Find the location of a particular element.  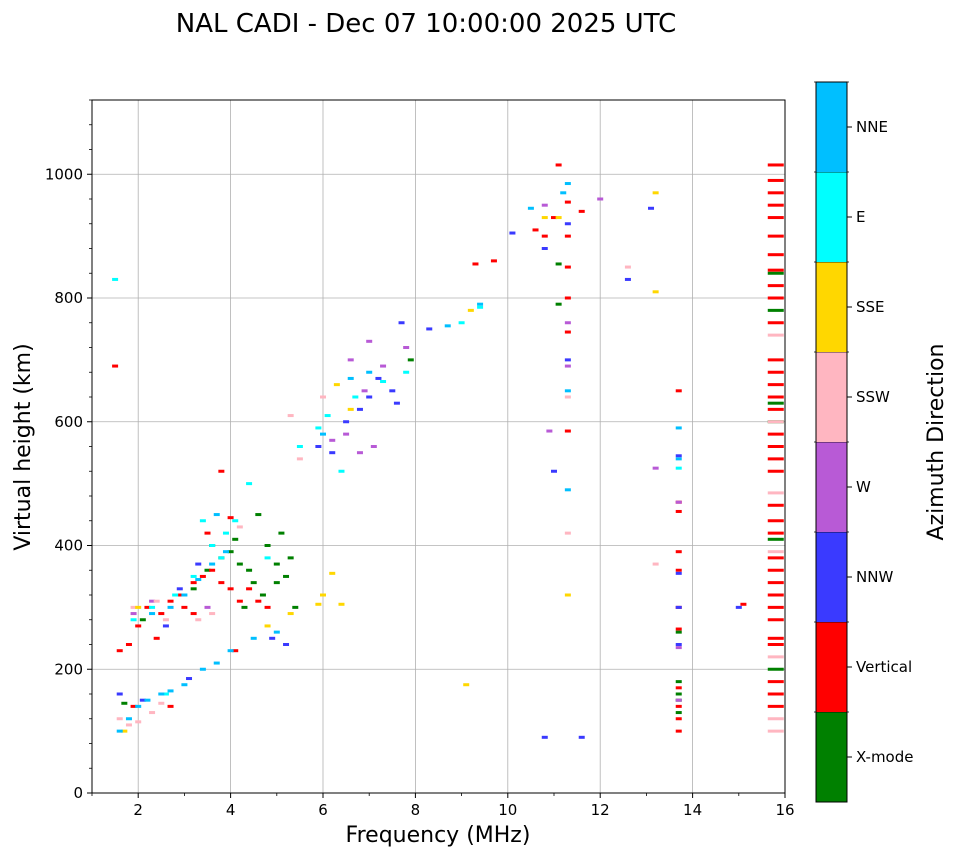

colorbar-tick-label: SSE is located at coordinates (870, 307).